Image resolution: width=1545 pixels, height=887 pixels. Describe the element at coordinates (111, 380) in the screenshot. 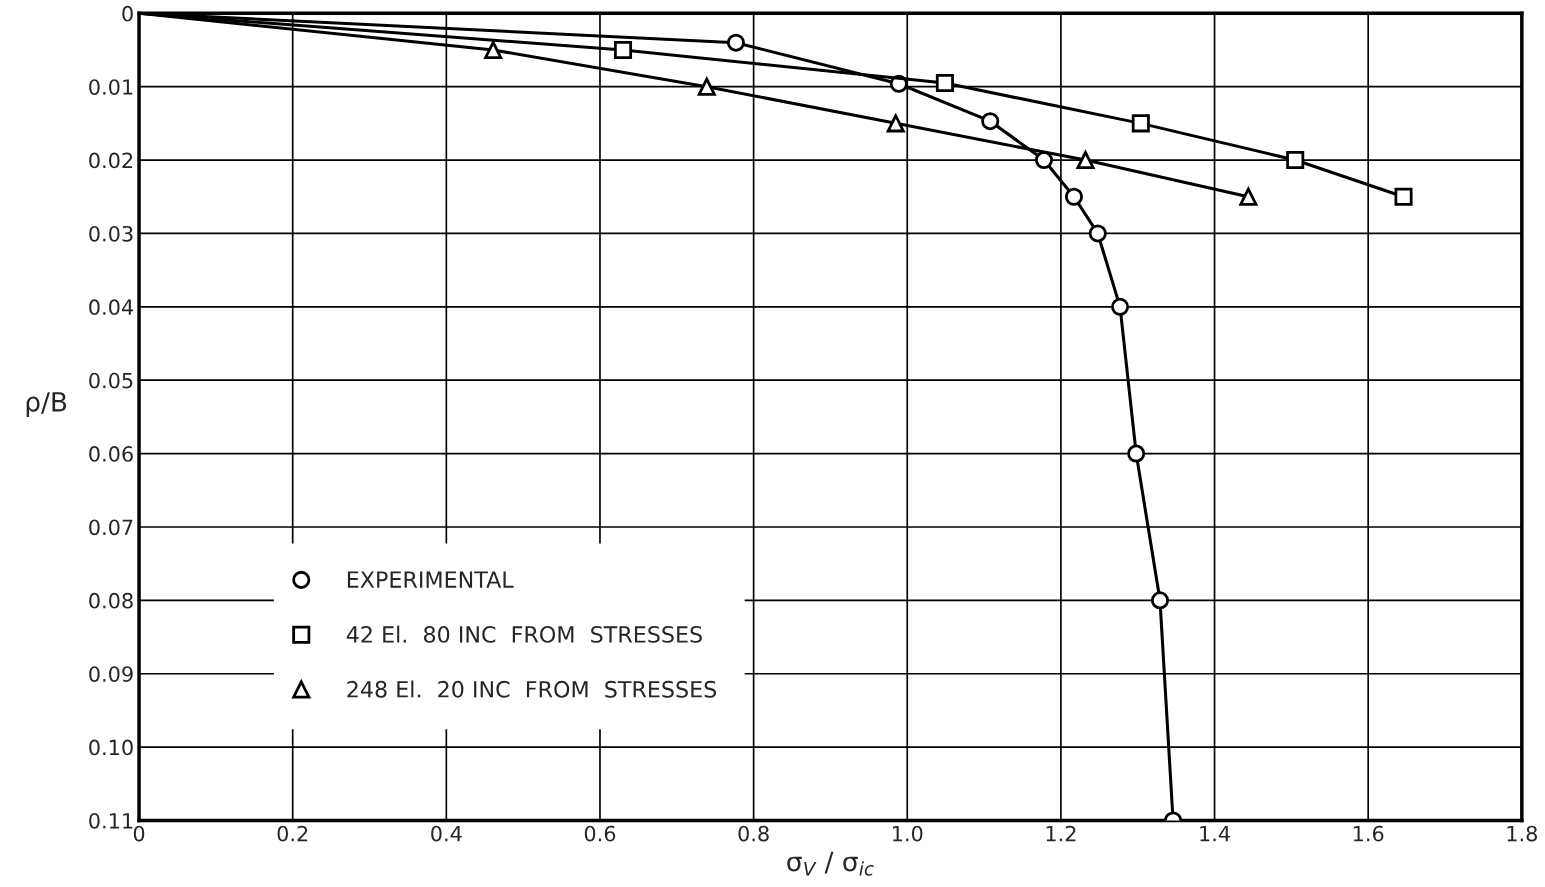

I see `y-tick-label: 0.05` at that location.